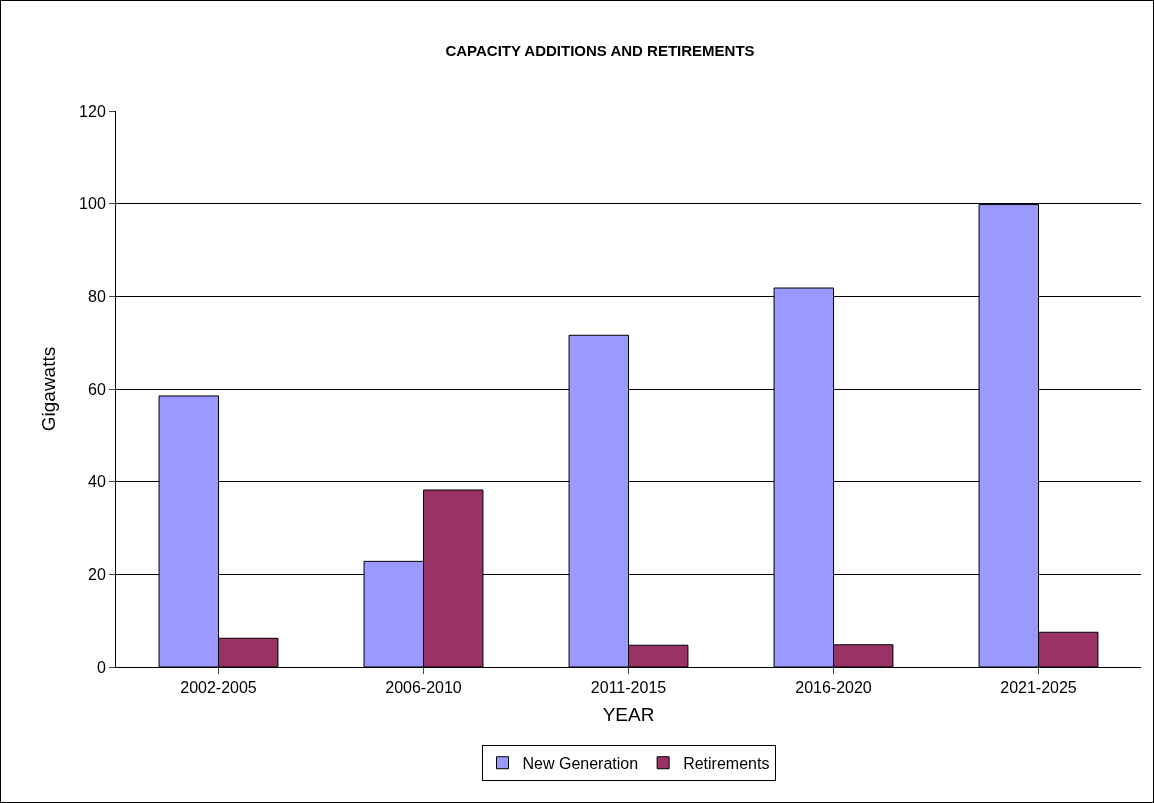  Describe the element at coordinates (92, 111) in the screenshot. I see `y-tick-label: 120` at that location.